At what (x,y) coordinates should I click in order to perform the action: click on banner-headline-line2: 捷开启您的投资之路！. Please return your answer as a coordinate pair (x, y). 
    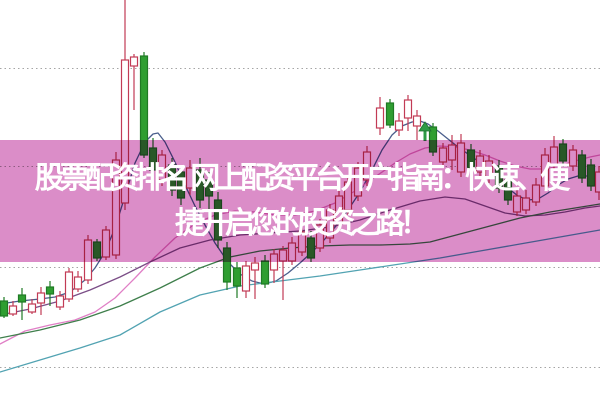
    Looking at the image, I should click on (302, 223).